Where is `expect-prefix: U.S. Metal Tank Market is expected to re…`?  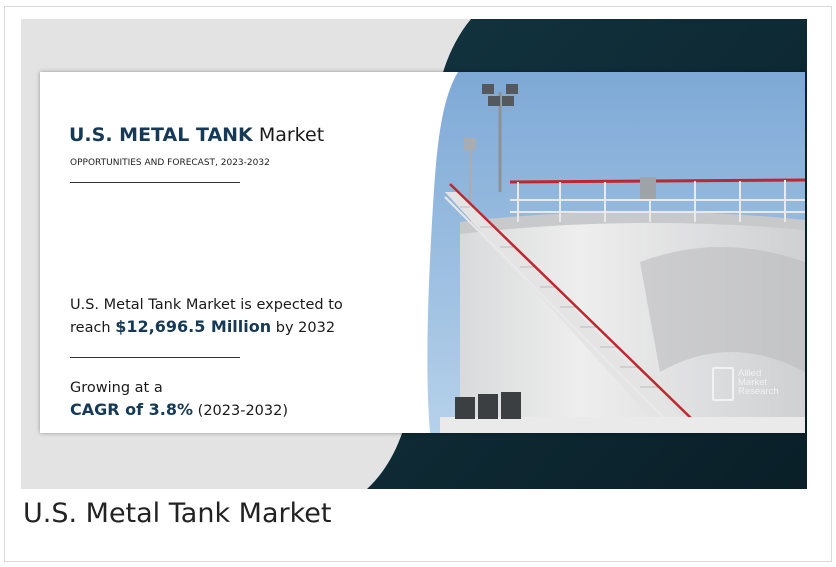
expect-prefix: U.S. Metal Tank Market is expected to re… is located at coordinates (206, 316).